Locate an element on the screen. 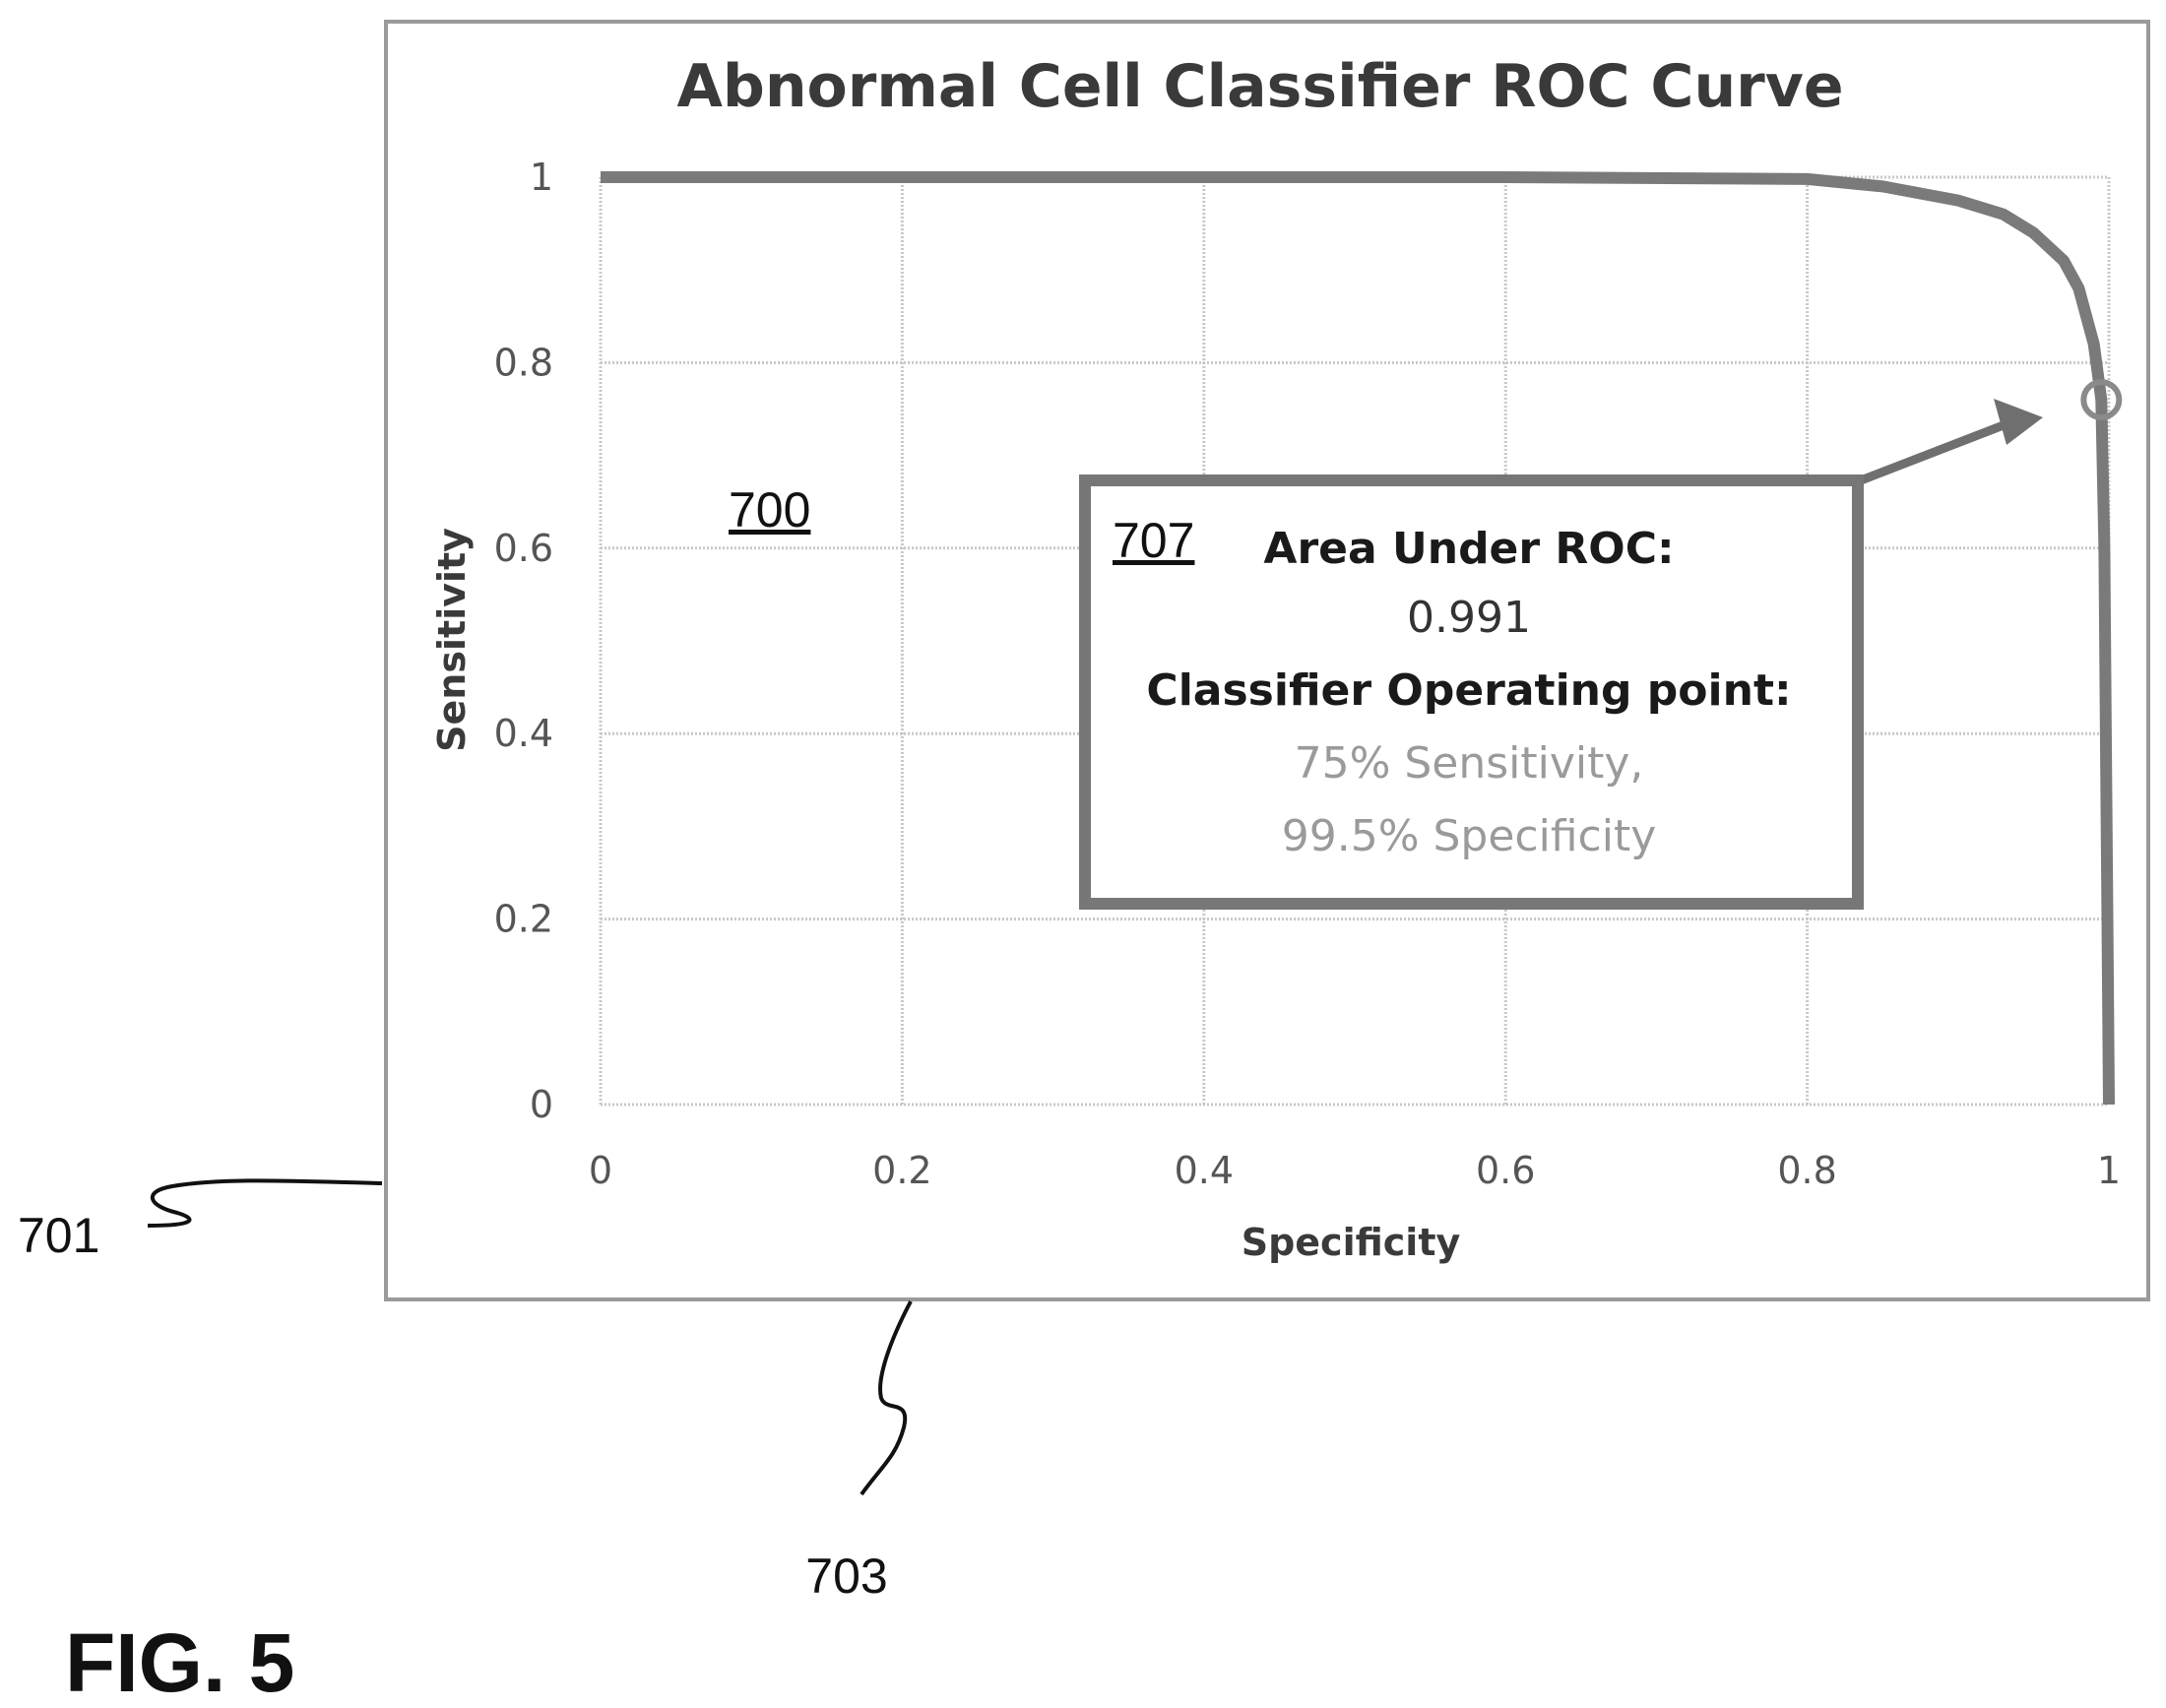 The height and width of the screenshot is (1708, 2166). x-tick-label: 0.4 is located at coordinates (1204, 1170).